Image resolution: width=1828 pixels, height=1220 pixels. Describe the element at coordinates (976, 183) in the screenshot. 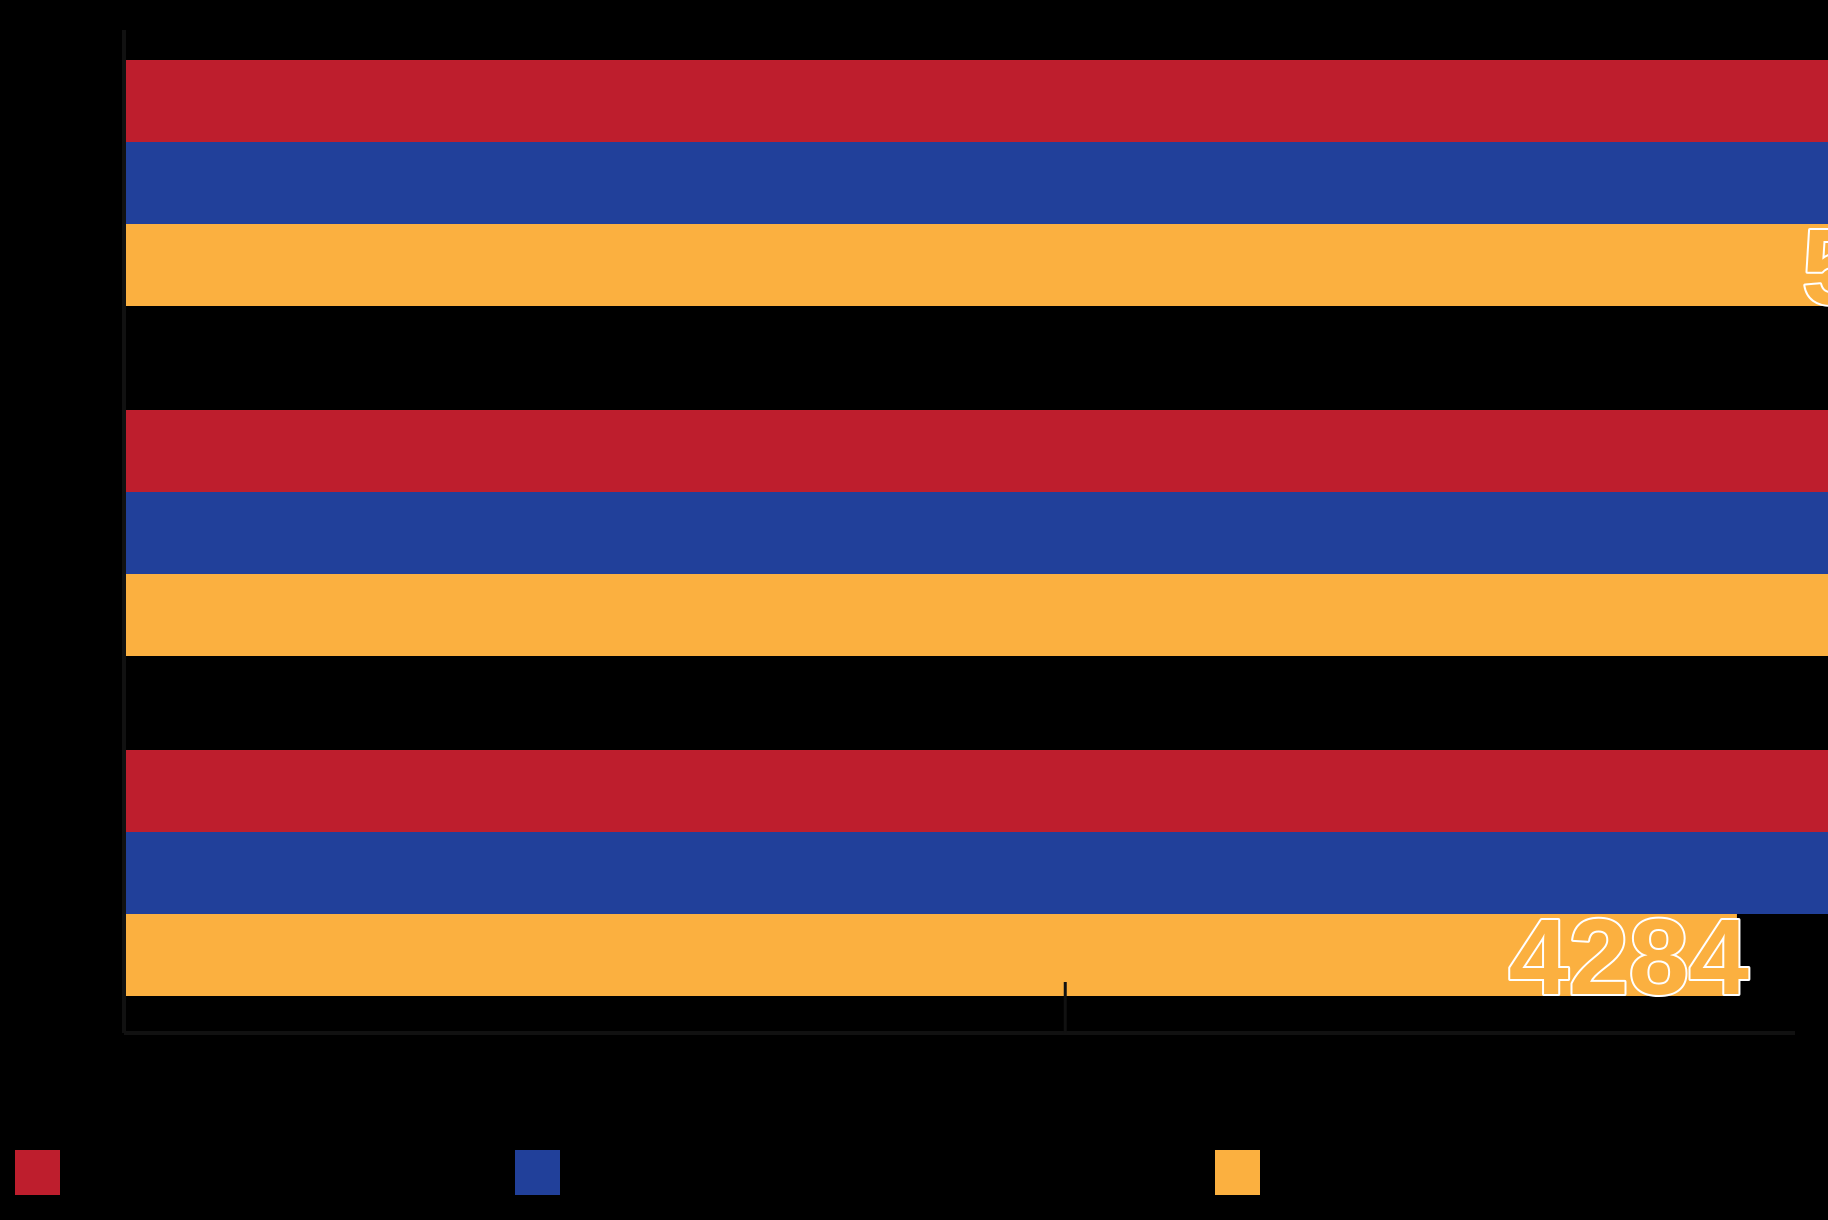

I see `bar-g1-s2` at that location.